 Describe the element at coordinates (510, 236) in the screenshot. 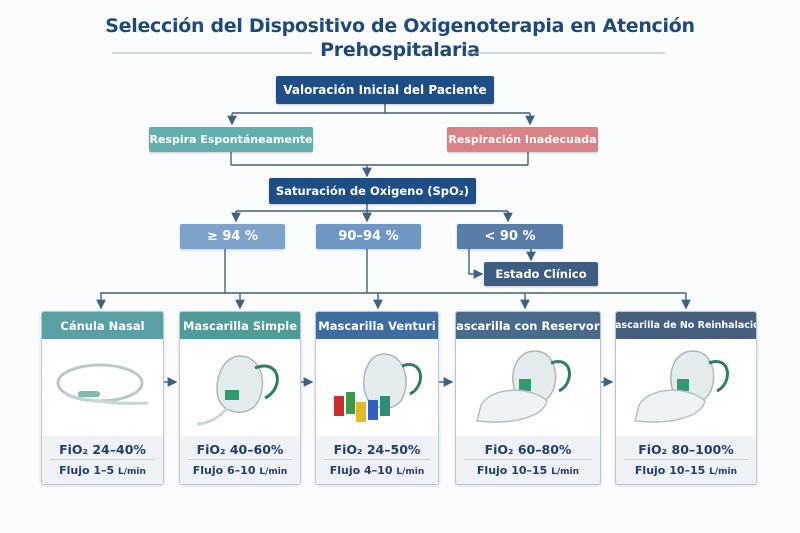

I see `saturation-low-node: < 90 %` at that location.